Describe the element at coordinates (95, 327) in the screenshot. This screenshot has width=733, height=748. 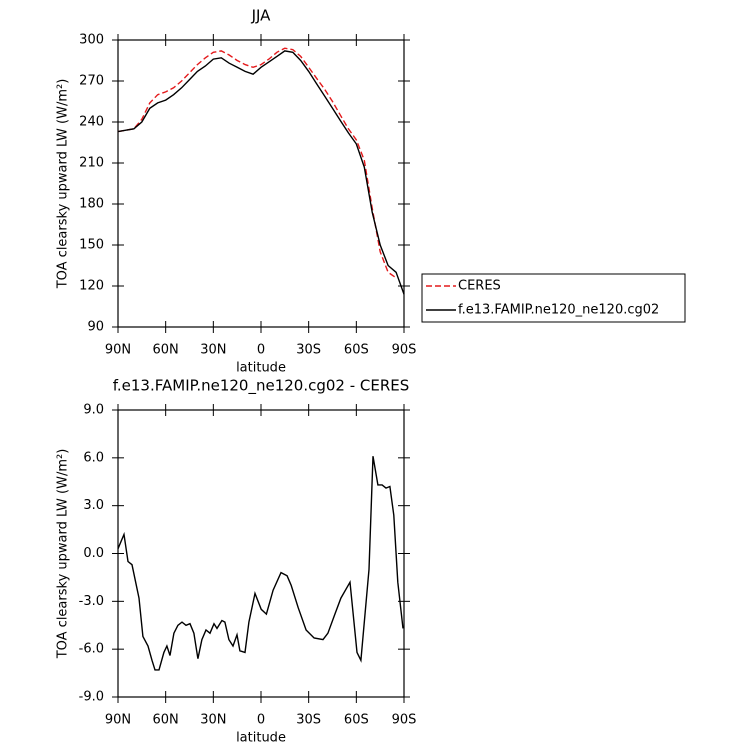
I see `y-tick-label: 90` at that location.